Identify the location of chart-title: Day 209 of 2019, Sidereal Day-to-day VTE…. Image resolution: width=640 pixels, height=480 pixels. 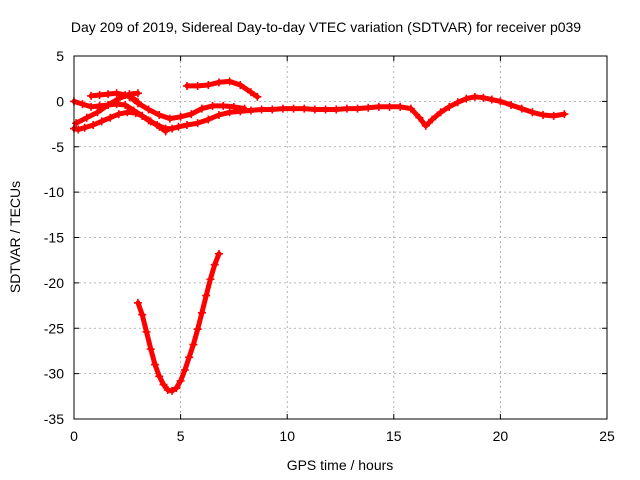
(326, 27).